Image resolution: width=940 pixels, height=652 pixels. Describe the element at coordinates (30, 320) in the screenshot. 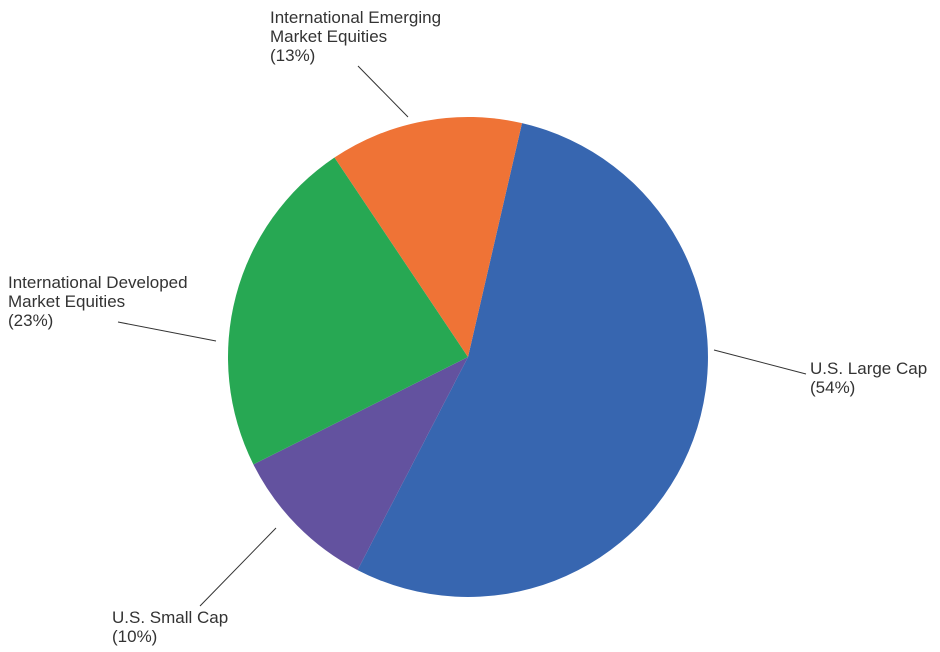

I see `slice-value-label: (23%)` at that location.